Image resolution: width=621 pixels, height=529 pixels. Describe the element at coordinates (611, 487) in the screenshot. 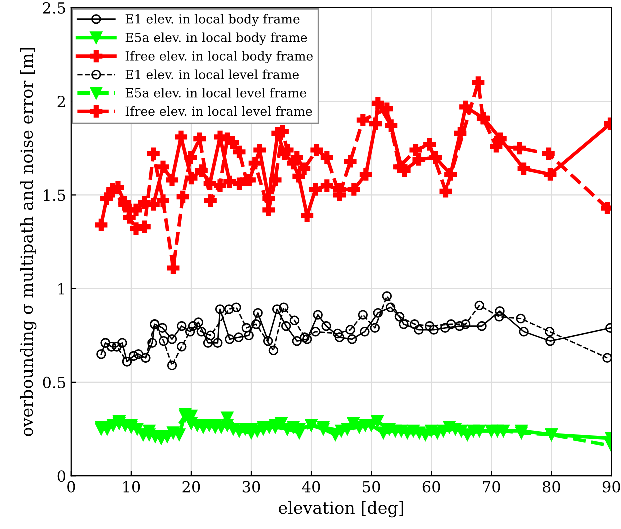

I see `x-tick-label: 90` at that location.